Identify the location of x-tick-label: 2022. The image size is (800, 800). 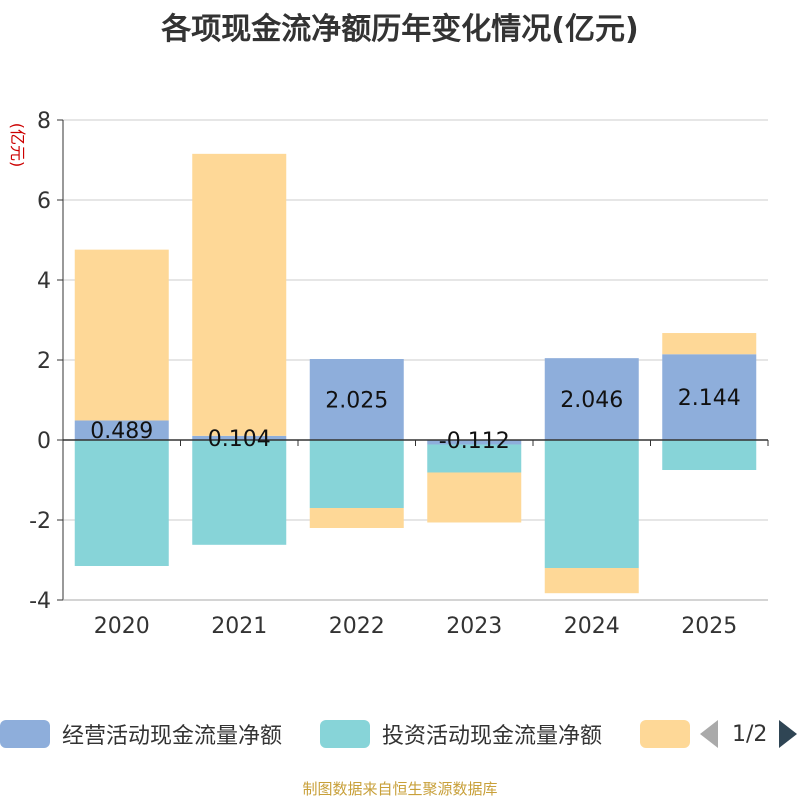
(357, 626).